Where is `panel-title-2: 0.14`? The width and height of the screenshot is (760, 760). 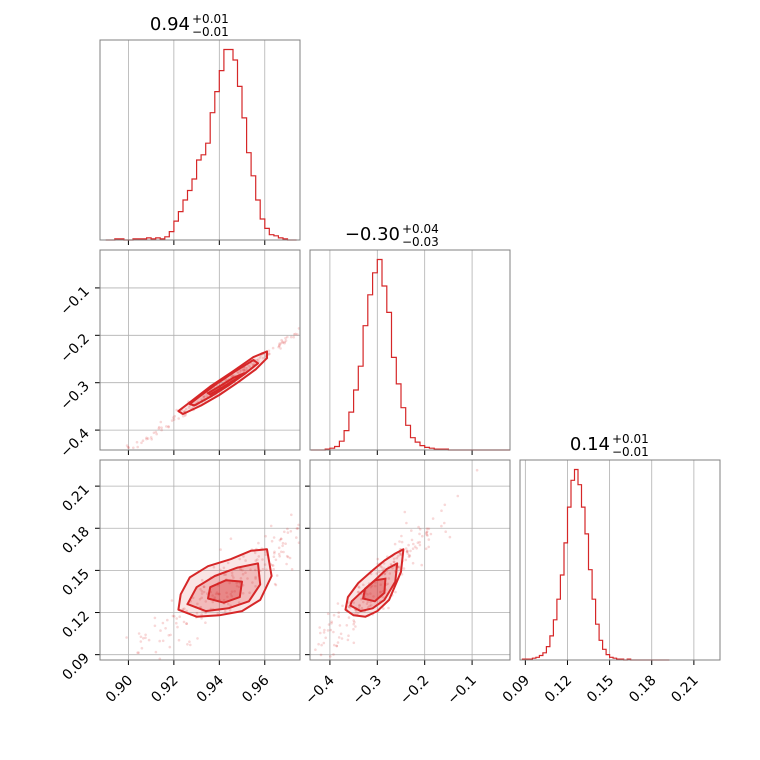
panel-title-2: 0.14 is located at coordinates (590, 444).